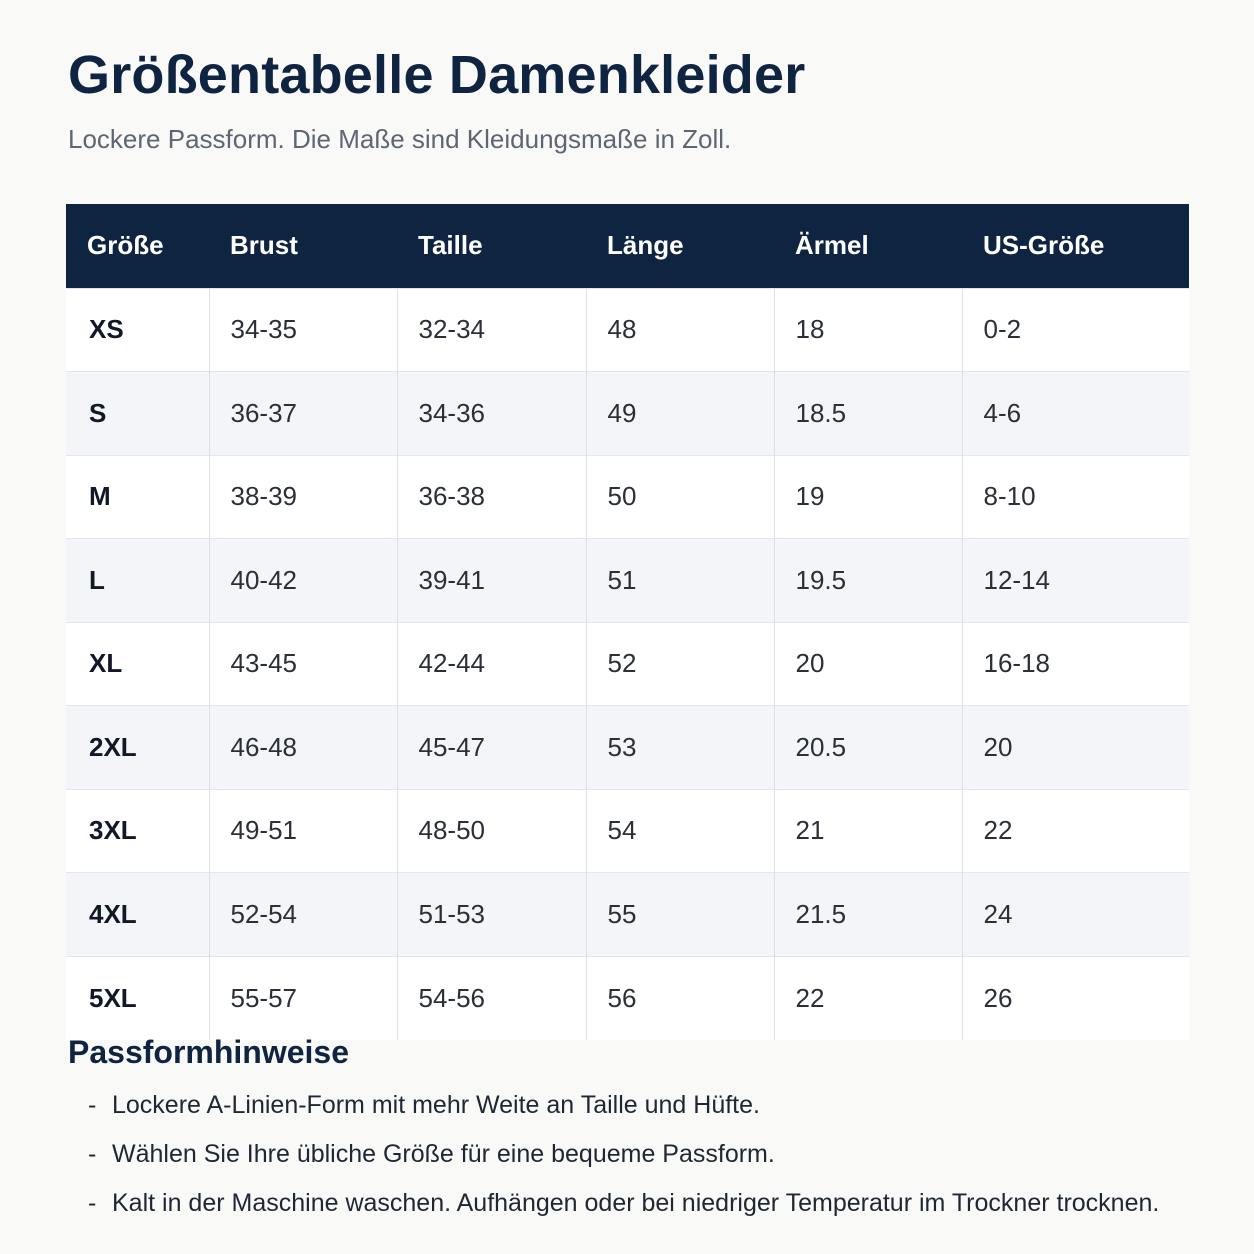 This screenshot has height=1254, width=1254. What do you see at coordinates (303, 997) in the screenshot?
I see `bust-cell: 55-57` at bounding box center [303, 997].